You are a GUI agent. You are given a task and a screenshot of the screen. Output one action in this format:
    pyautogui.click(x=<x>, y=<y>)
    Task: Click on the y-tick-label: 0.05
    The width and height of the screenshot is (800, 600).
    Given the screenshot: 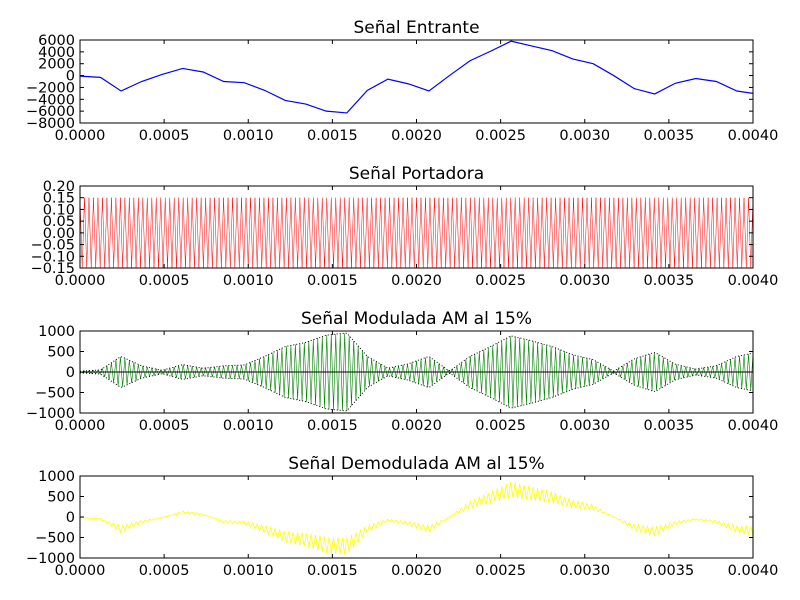 What is the action you would take?
    pyautogui.click(x=59, y=222)
    